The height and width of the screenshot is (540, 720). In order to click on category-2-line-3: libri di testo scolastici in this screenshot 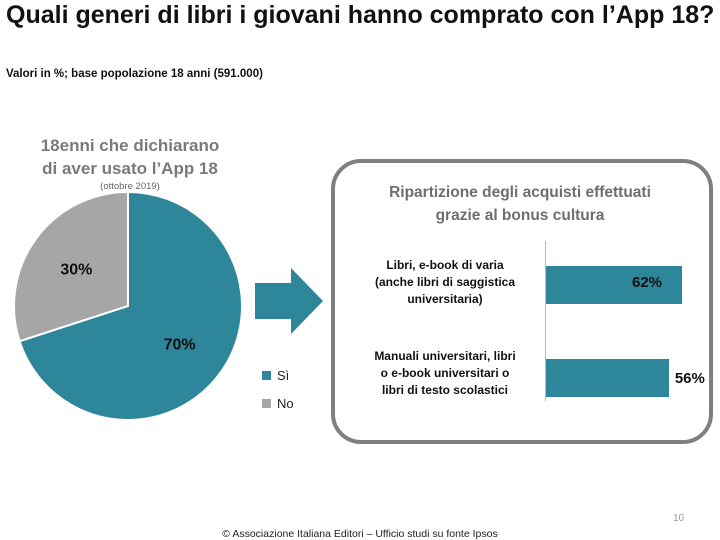, I will do `click(445, 390)`.